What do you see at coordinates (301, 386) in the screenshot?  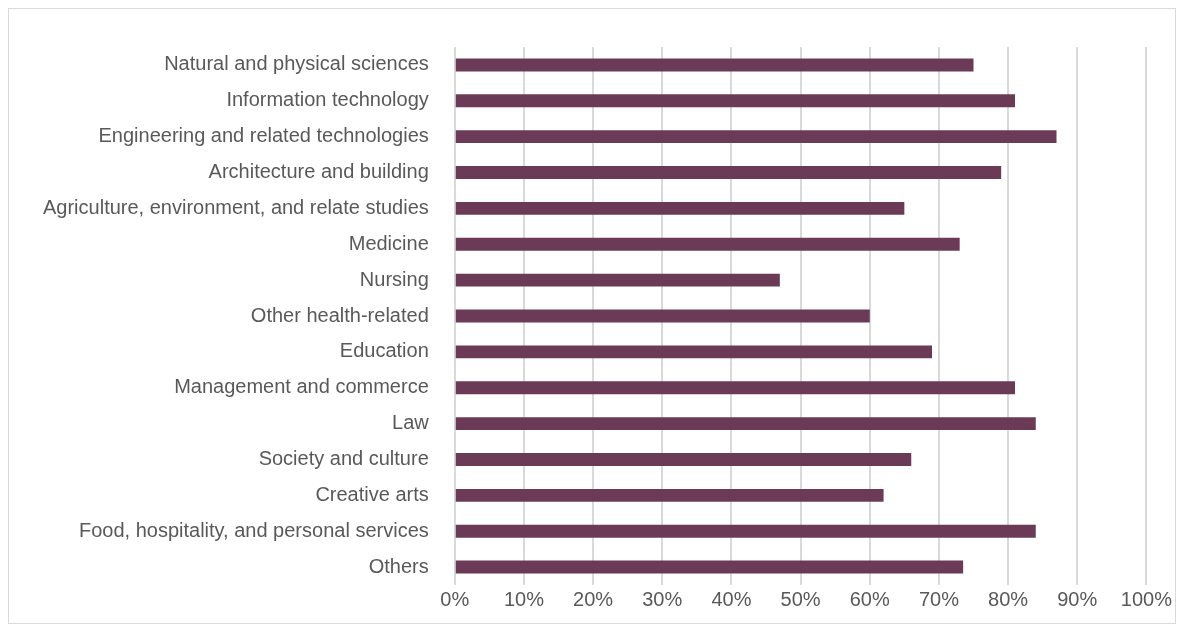 I see `y-tick-label: Management and commerce` at bounding box center [301, 386].